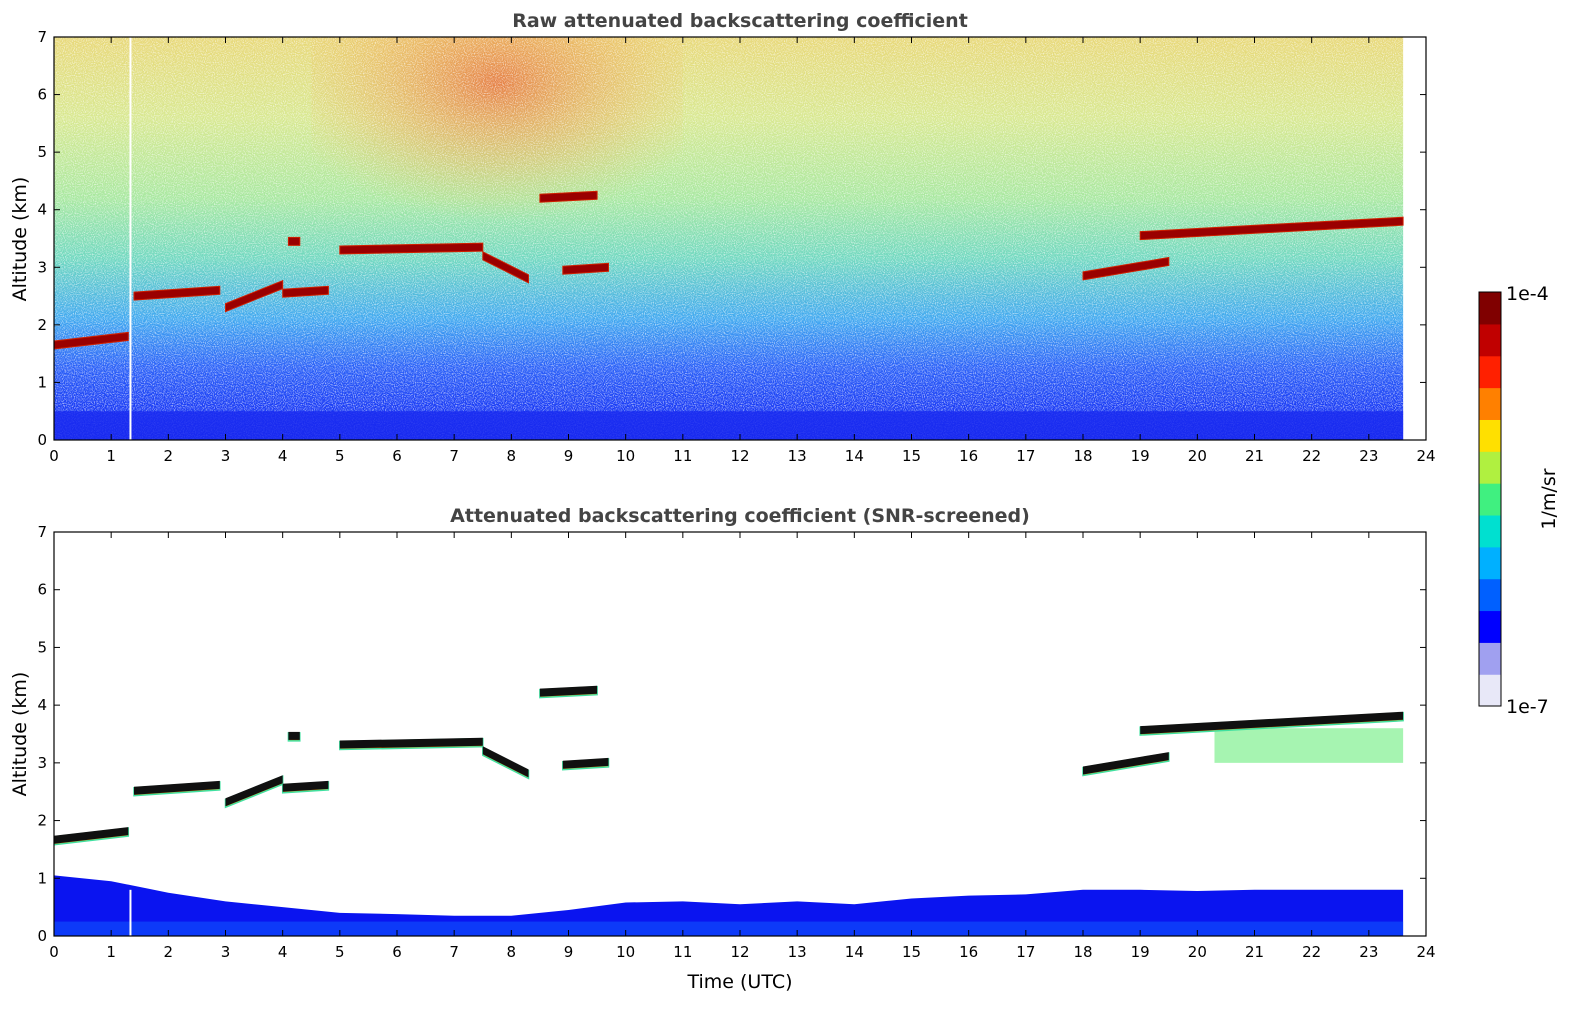 The height and width of the screenshot is (1020, 1595). Describe the element at coordinates (1549, 498) in the screenshot. I see `colorbar-unit-label: 1/m/sr` at that location.